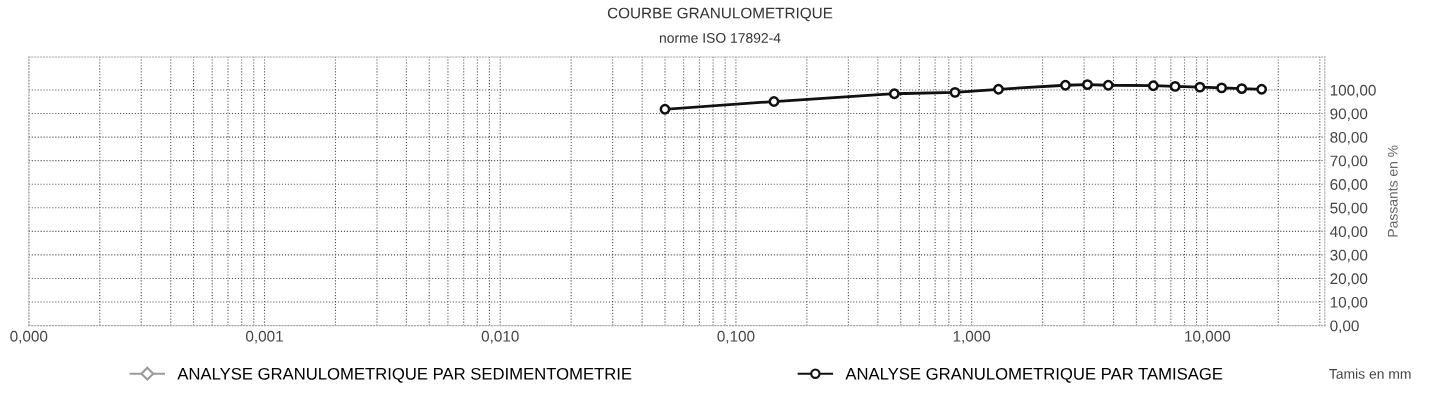 This screenshot has height=407, width=1440. What do you see at coordinates (1349, 138) in the screenshot?
I see `y-tick-label: 80,00` at bounding box center [1349, 138].